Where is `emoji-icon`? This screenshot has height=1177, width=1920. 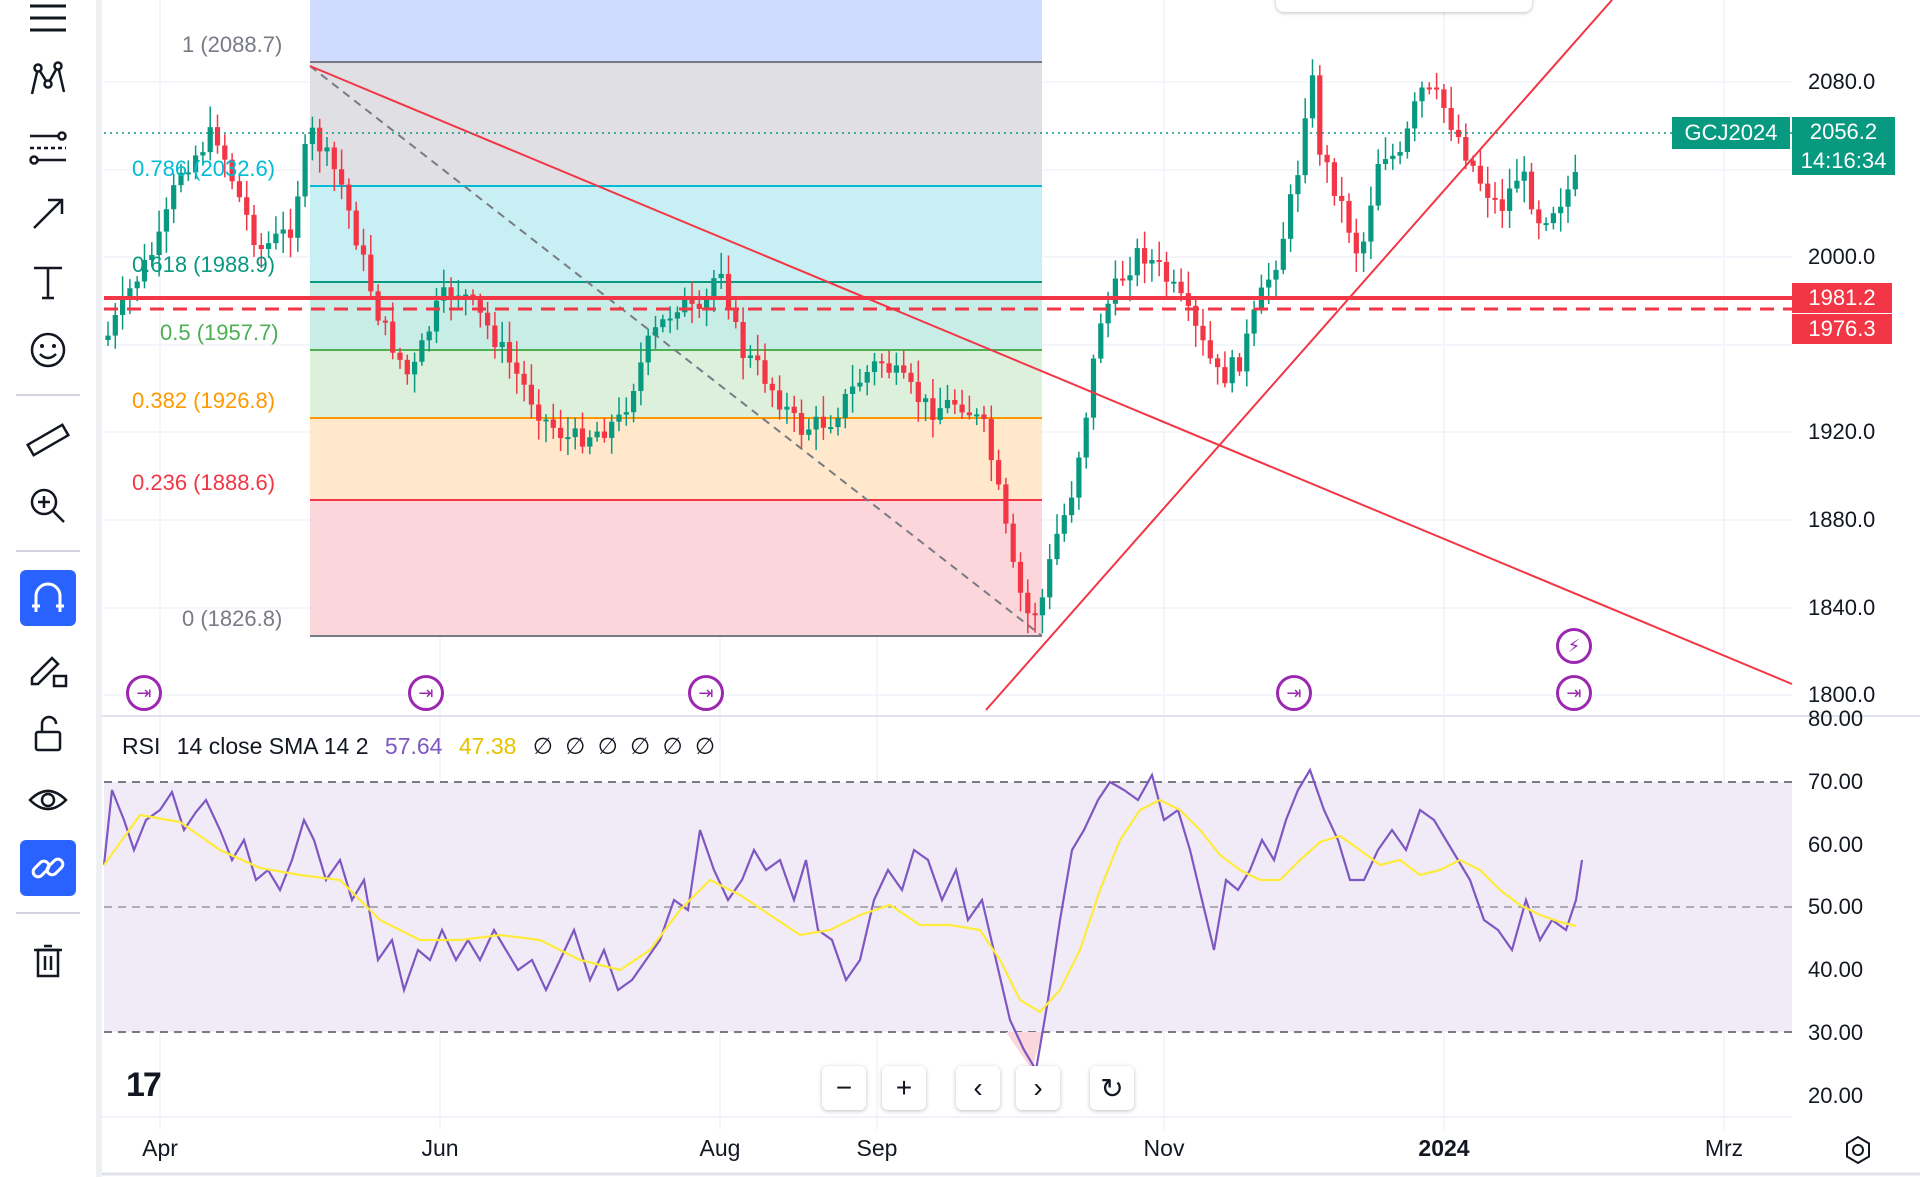 emoji-icon is located at coordinates (48, 350).